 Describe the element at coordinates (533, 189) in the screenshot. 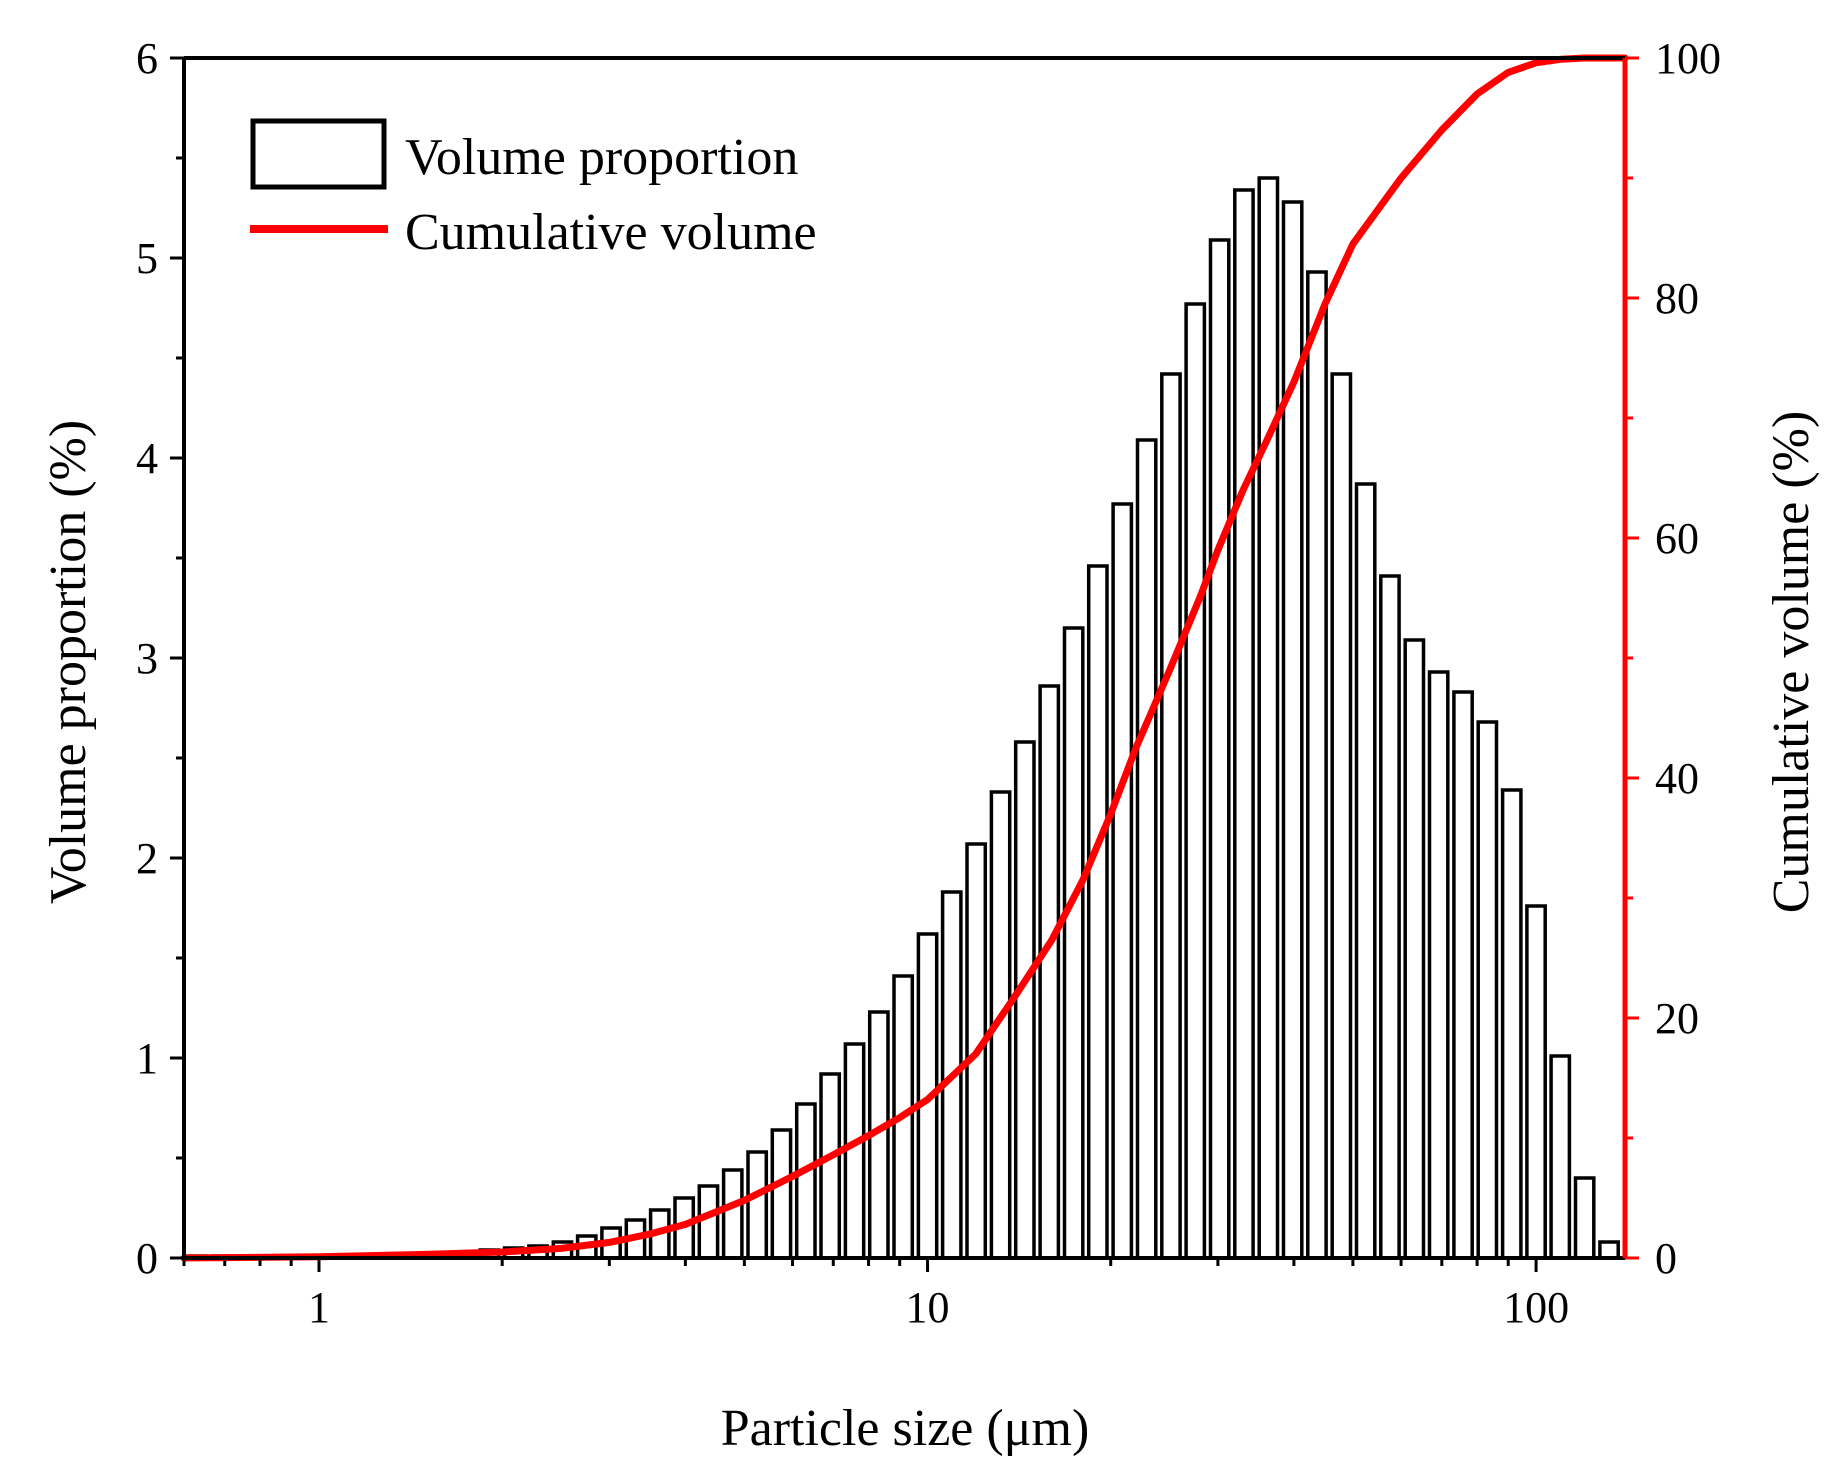

I see `legend: Volume proportion Cumulative volume` at that location.